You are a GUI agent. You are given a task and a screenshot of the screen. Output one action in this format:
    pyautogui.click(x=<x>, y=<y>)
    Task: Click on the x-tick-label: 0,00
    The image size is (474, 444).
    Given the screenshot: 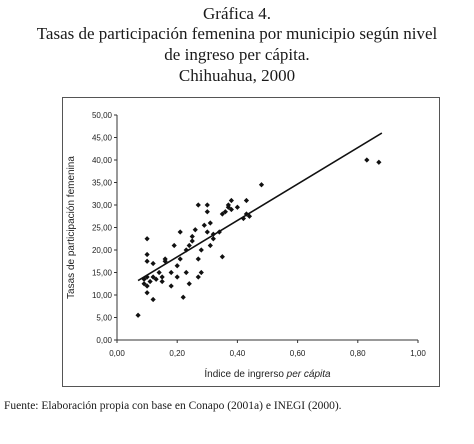 What is the action you would take?
    pyautogui.click(x=117, y=353)
    